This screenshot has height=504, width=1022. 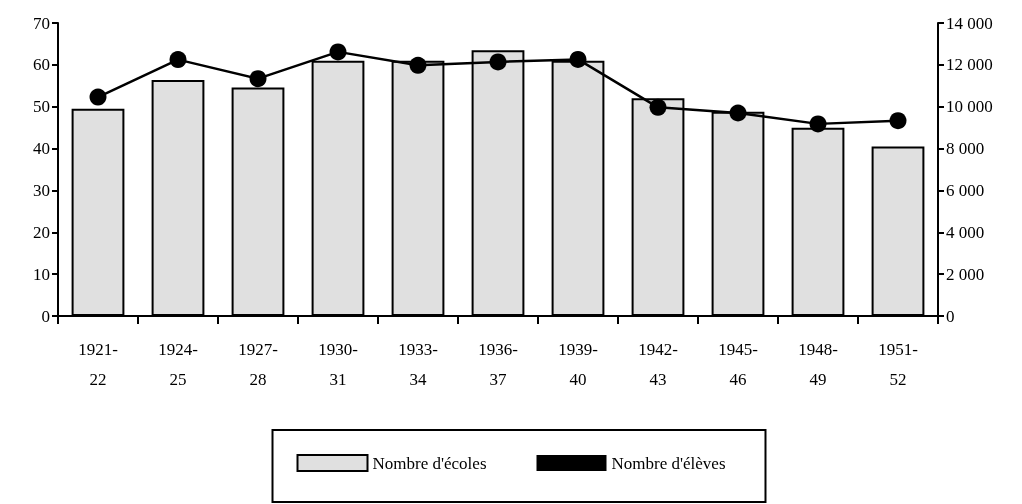 I want to click on y-tick-label: 50, so click(x=41, y=107).